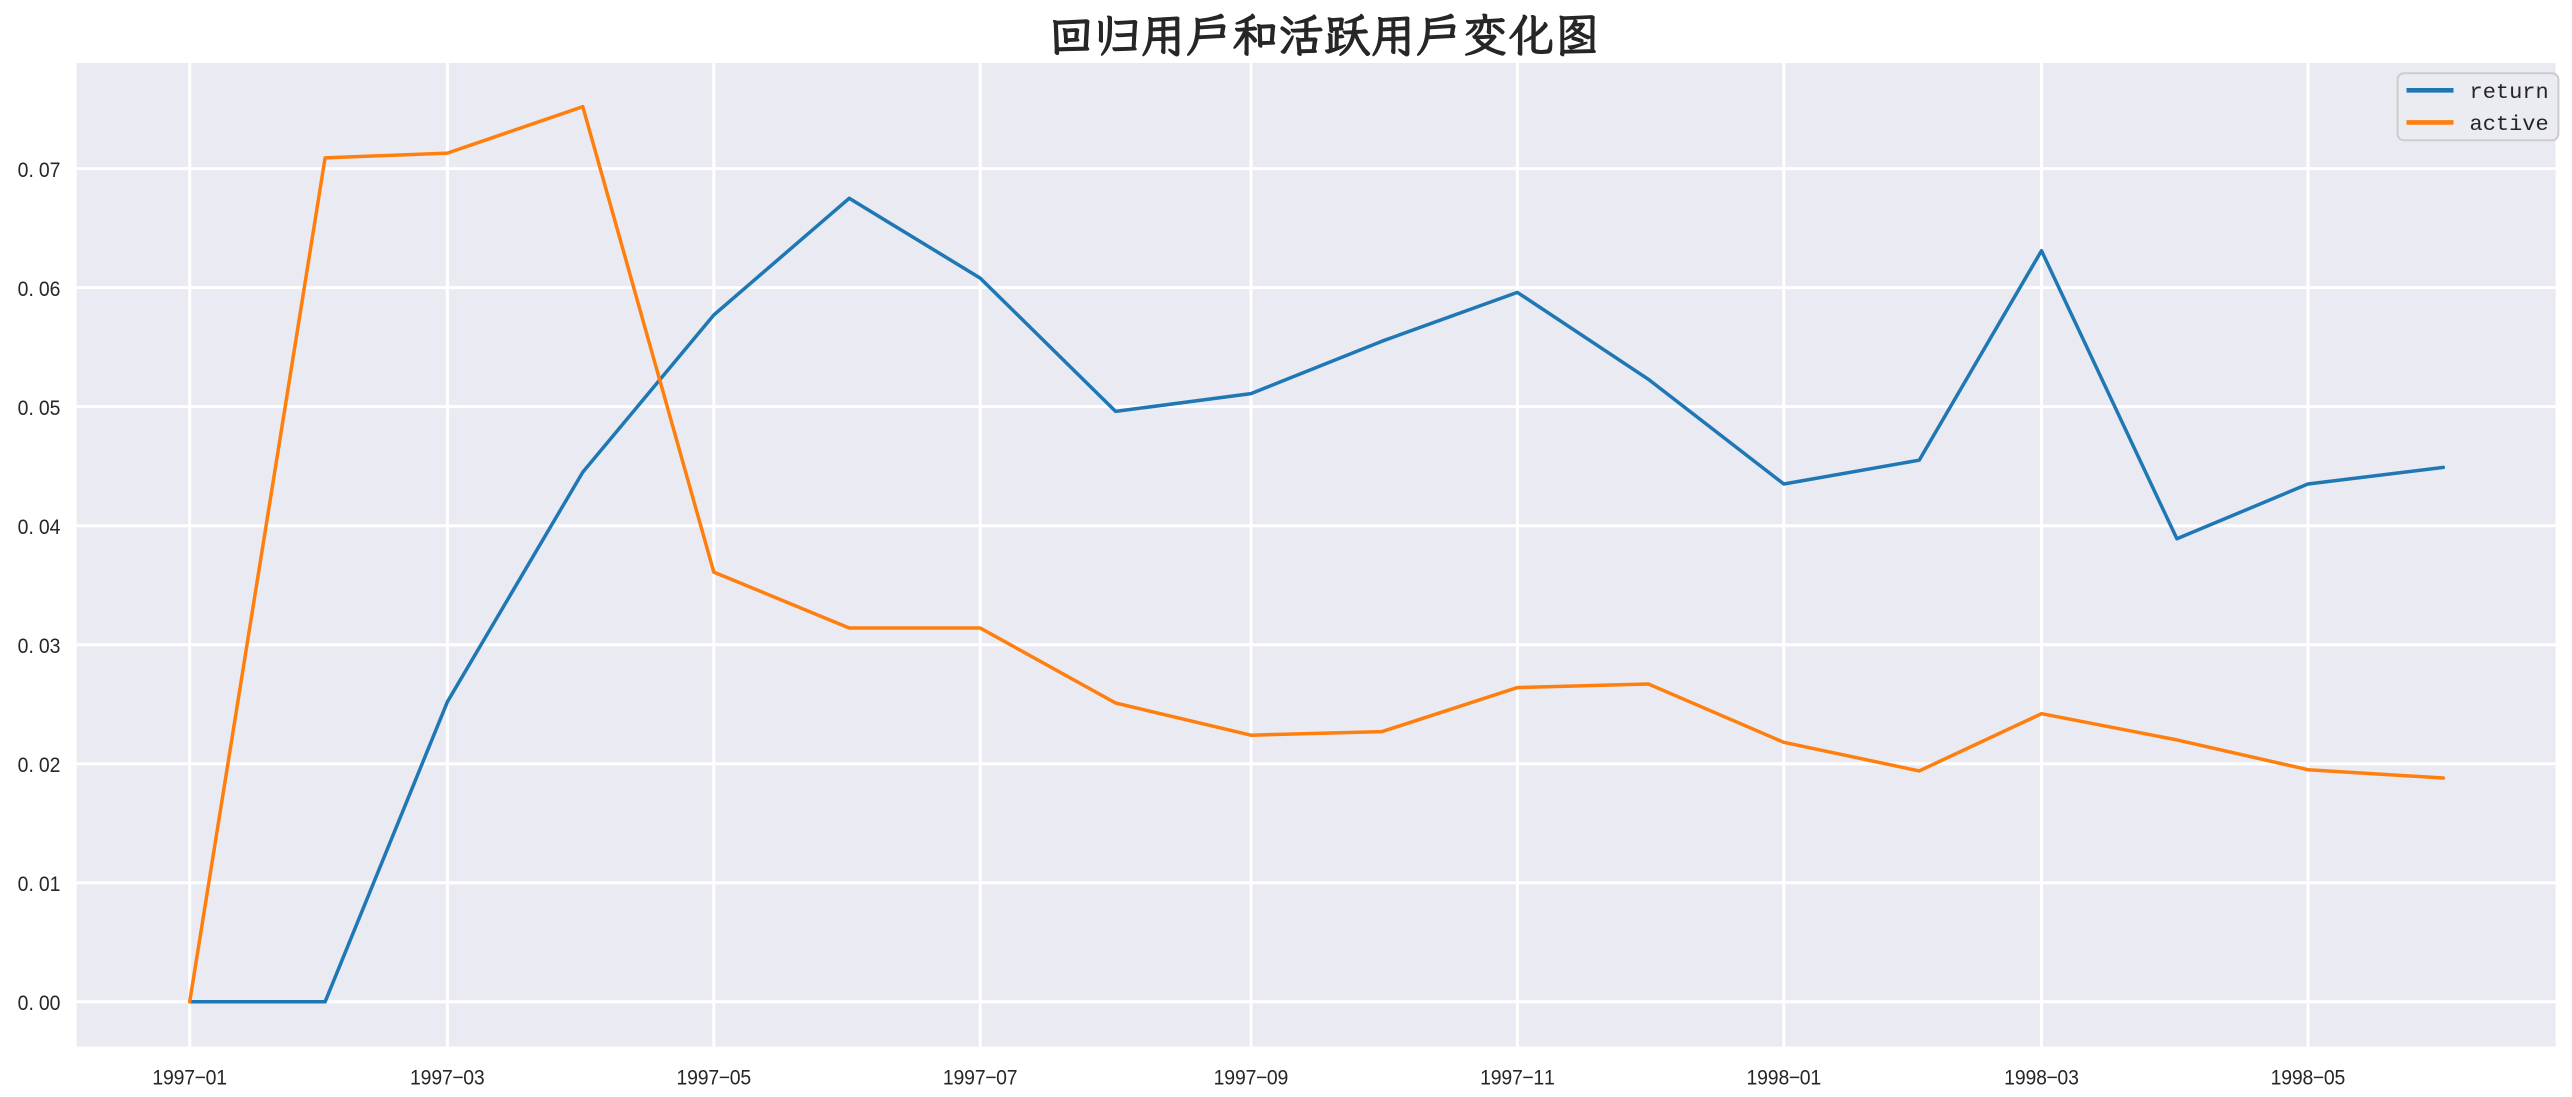  What do you see at coordinates (2509, 124) in the screenshot?
I see `svg-text: active` at bounding box center [2509, 124].